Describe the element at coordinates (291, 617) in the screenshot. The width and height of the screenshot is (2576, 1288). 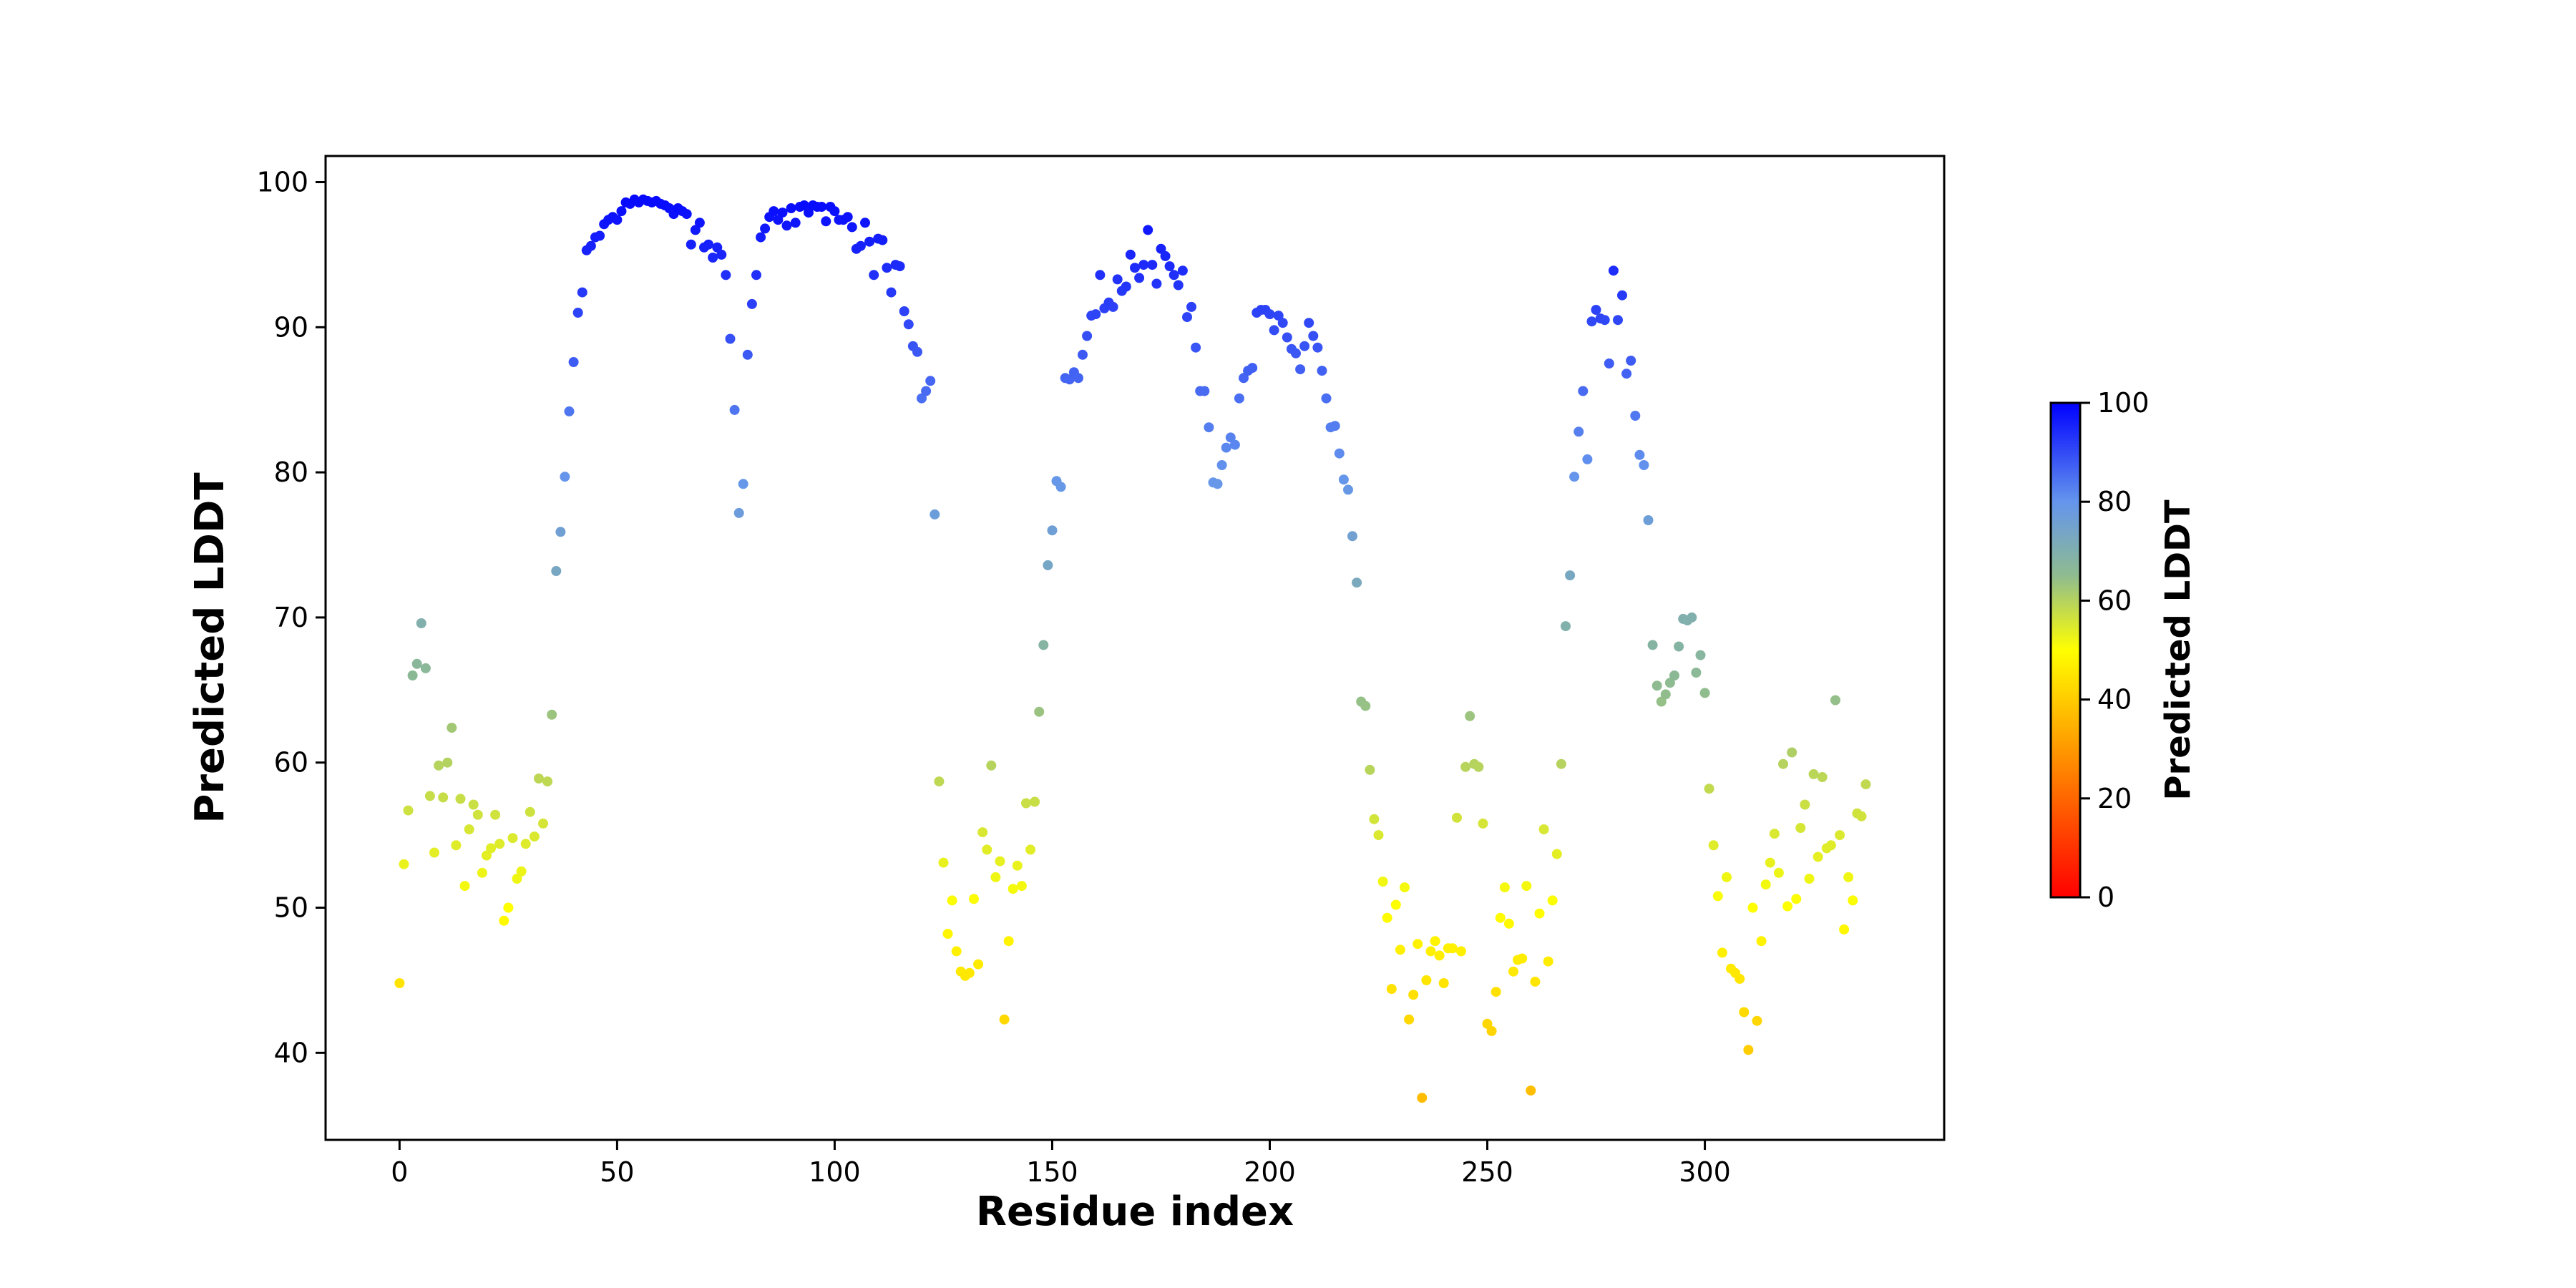
I see `y-axis-ticks: 40 50 60 70 80 90 100` at that location.